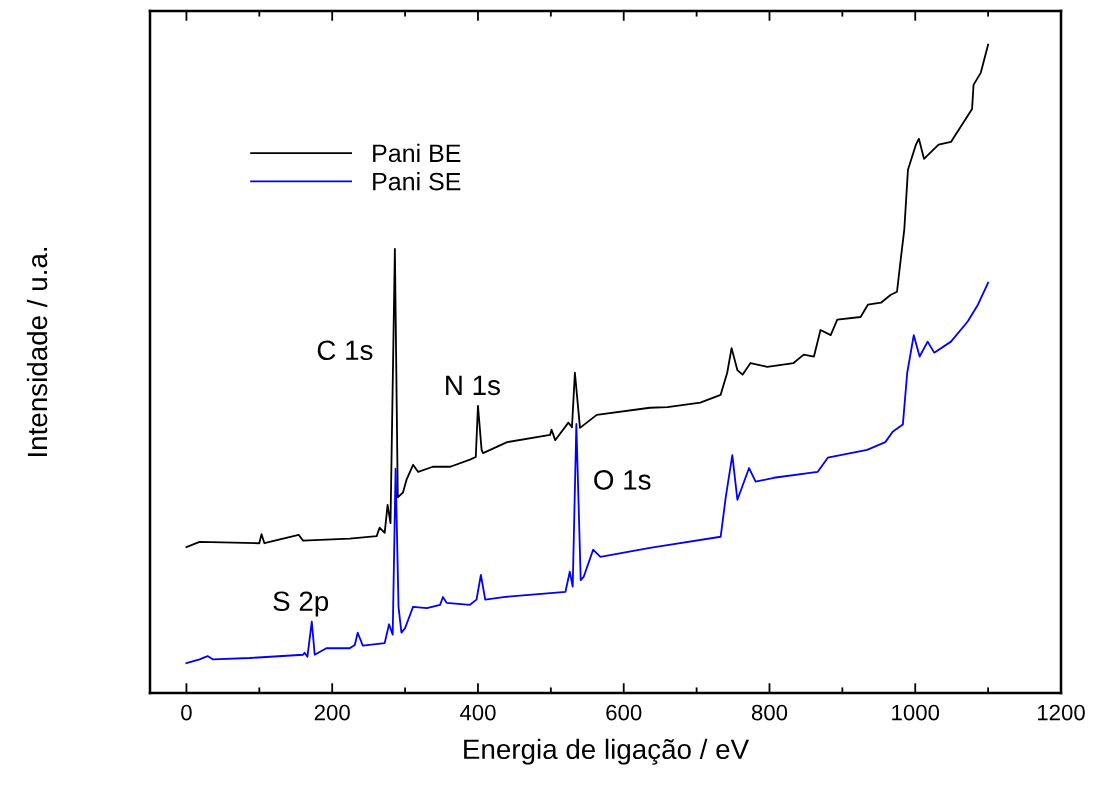  What do you see at coordinates (1061, 712) in the screenshot?
I see `x-tick-label: 1200` at bounding box center [1061, 712].